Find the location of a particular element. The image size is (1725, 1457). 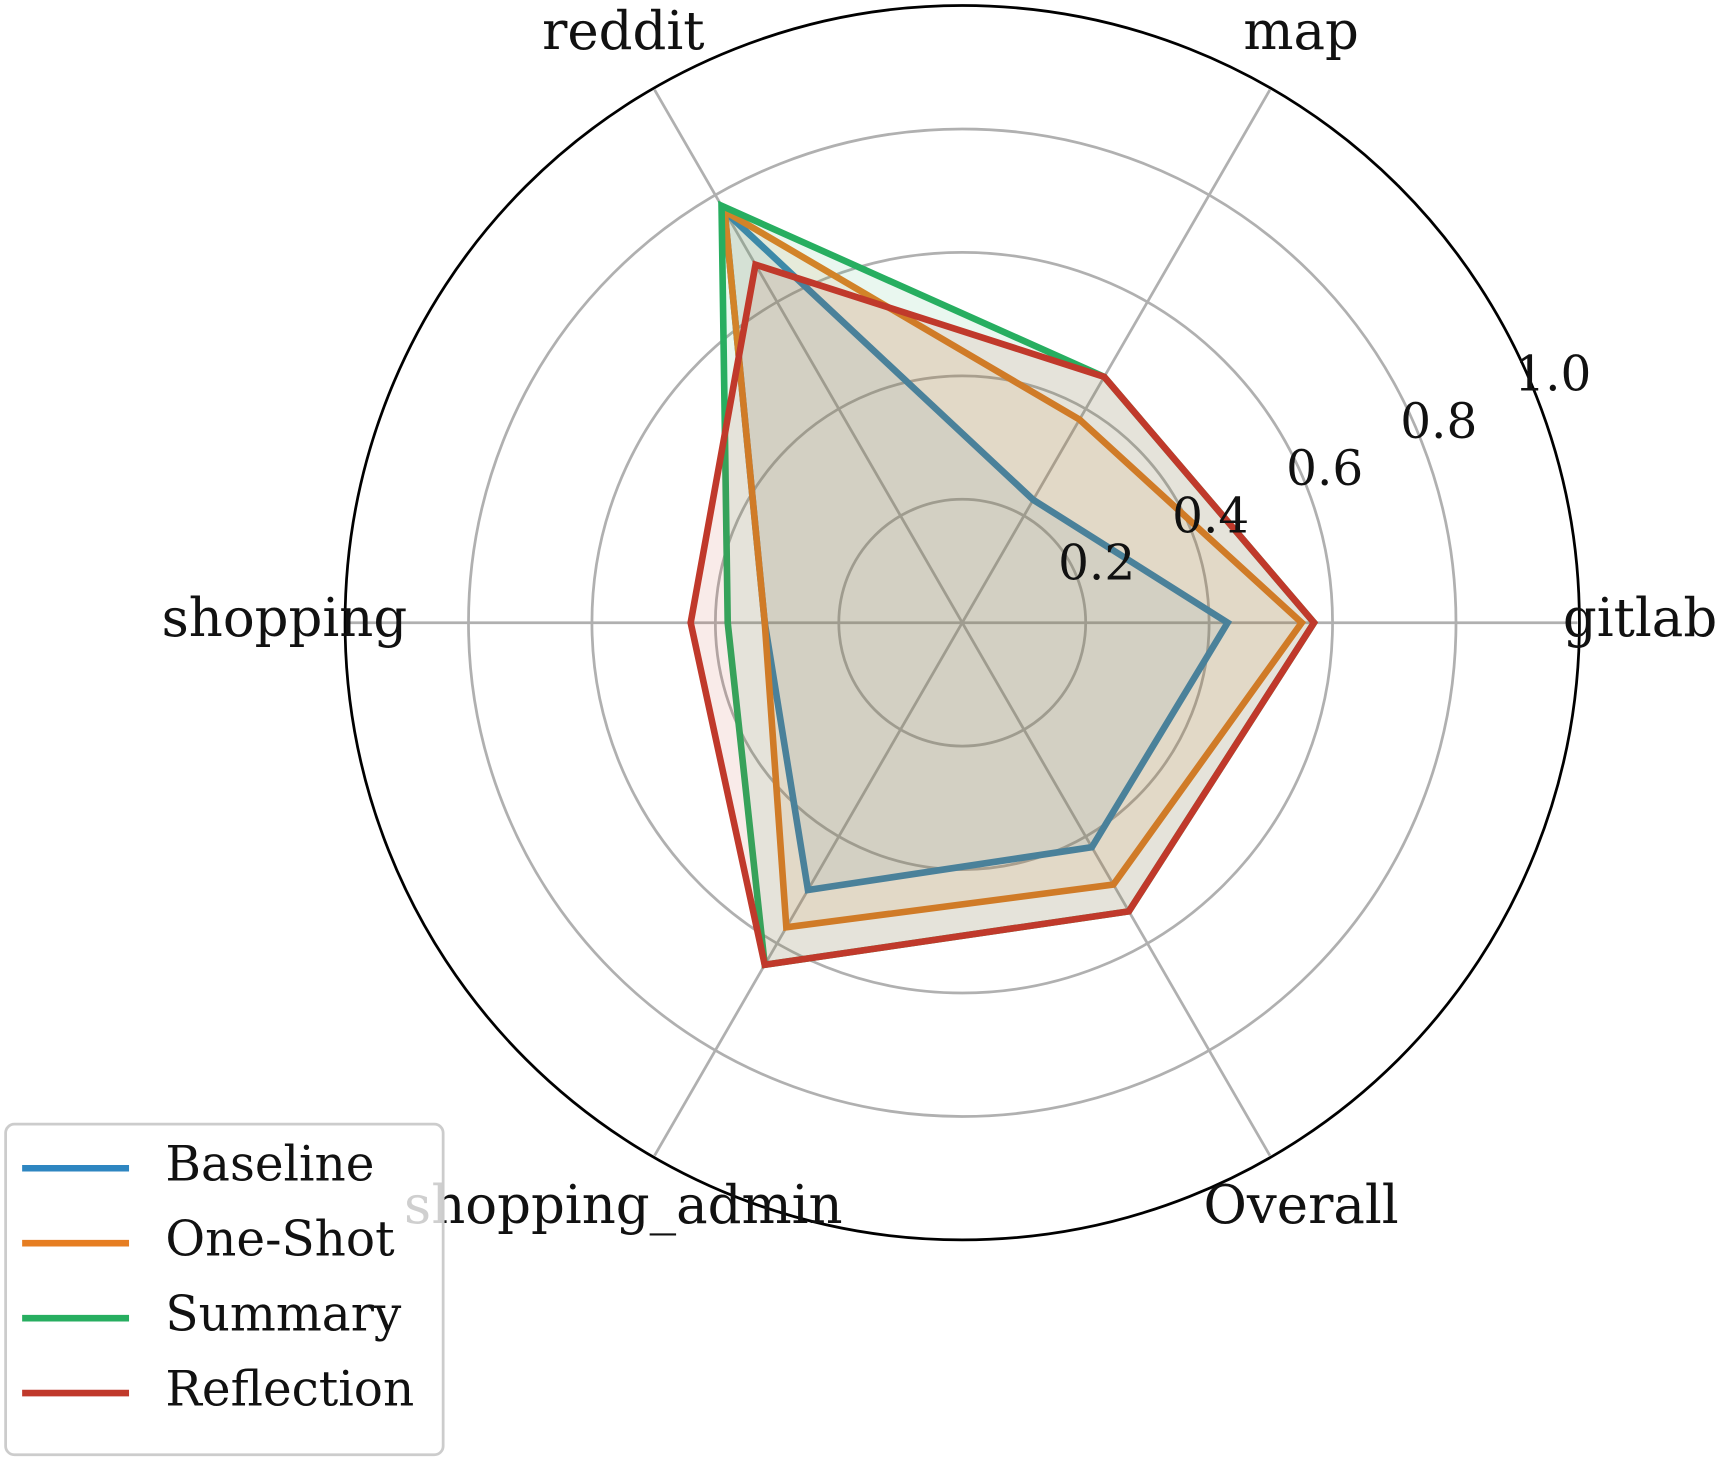

r-tick-label: 0.2 is located at coordinates (1096, 564).